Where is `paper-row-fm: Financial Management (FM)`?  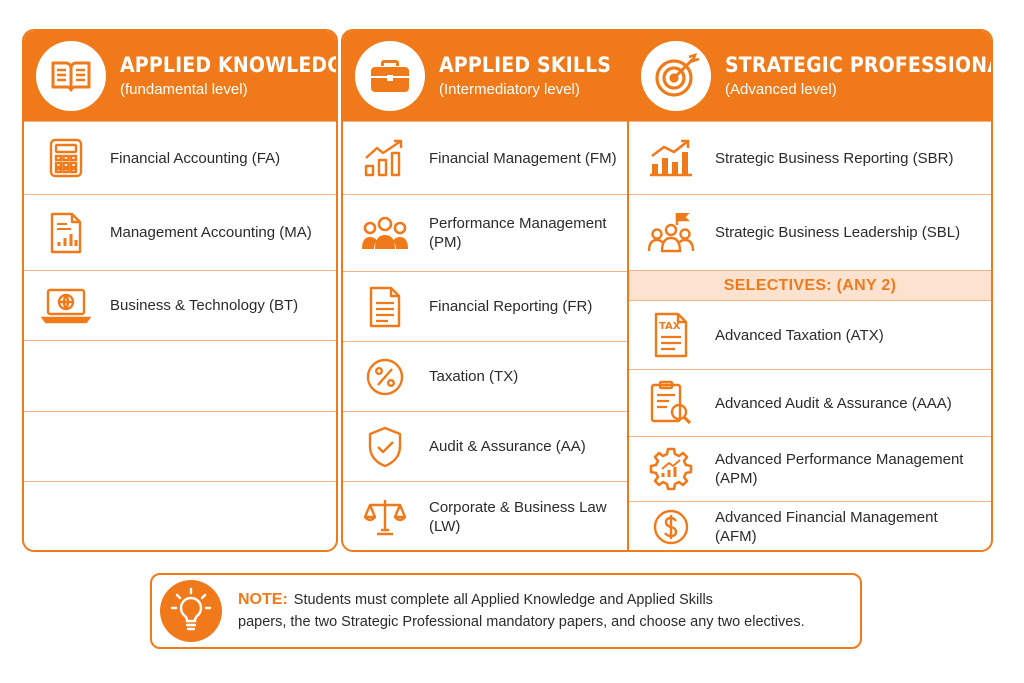 paper-row-fm: Financial Management (FM) is located at coordinates (485, 157).